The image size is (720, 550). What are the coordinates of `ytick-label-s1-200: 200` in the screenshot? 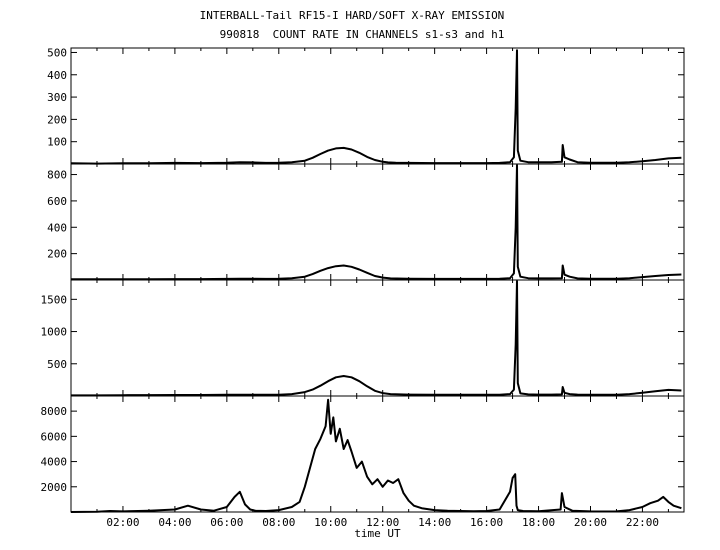 It's located at (57, 119).